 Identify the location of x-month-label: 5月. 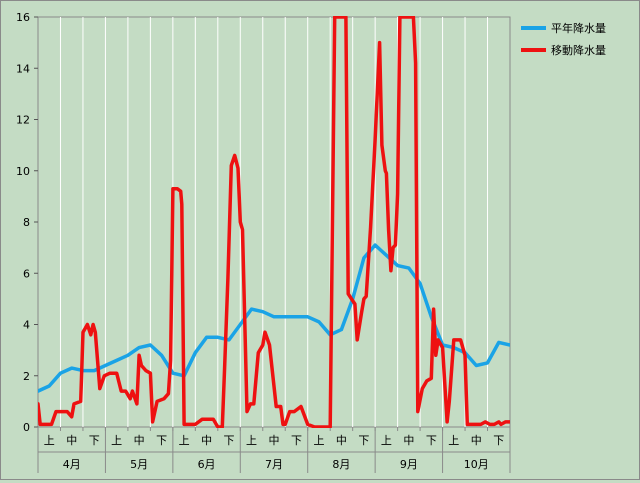
(139, 464).